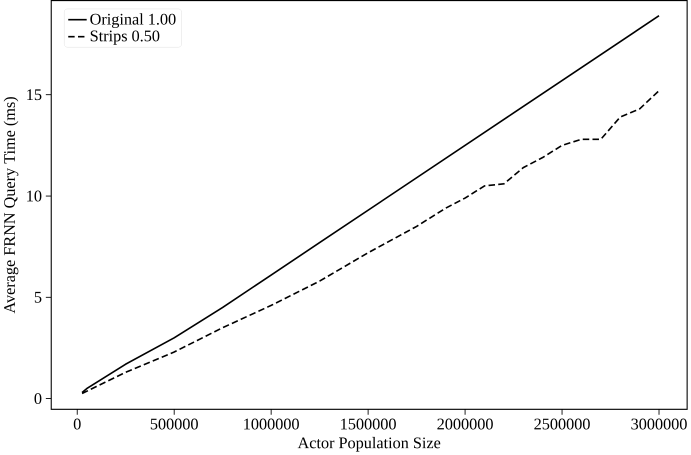 Image resolution: width=691 pixels, height=455 pixels. Describe the element at coordinates (133, 20) in the screenshot. I see `legend-label: Original 1.00` at that location.